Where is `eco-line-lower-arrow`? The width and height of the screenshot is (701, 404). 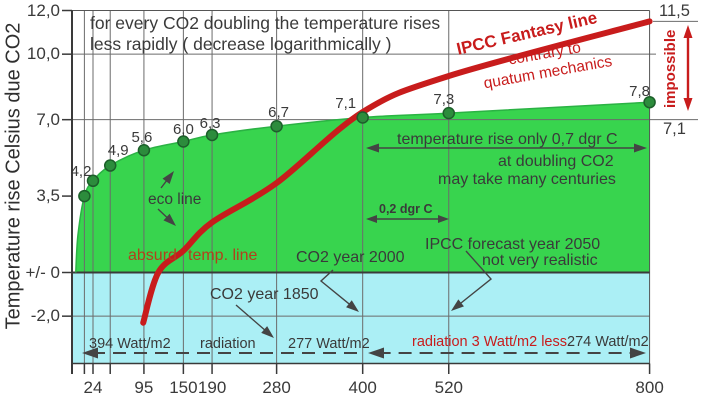 eco-line-lower-arrow is located at coordinates (166, 217).